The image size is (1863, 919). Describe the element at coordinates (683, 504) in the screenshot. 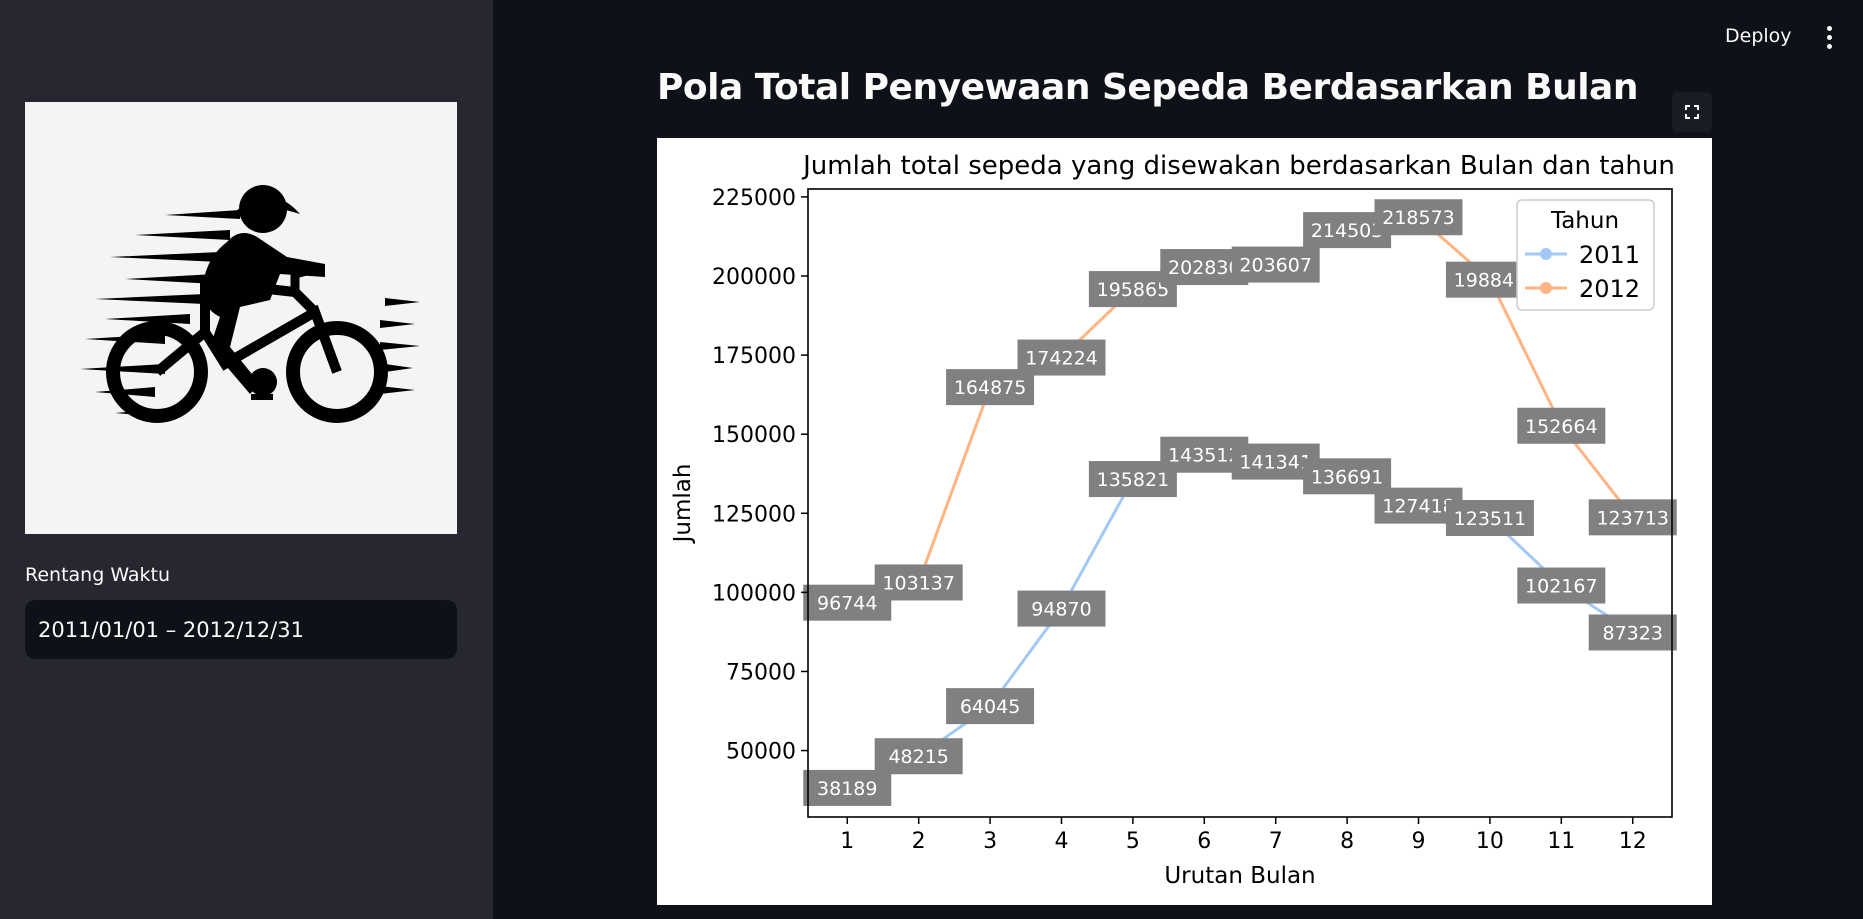

I see `y-axis-label: Jumlah` at that location.